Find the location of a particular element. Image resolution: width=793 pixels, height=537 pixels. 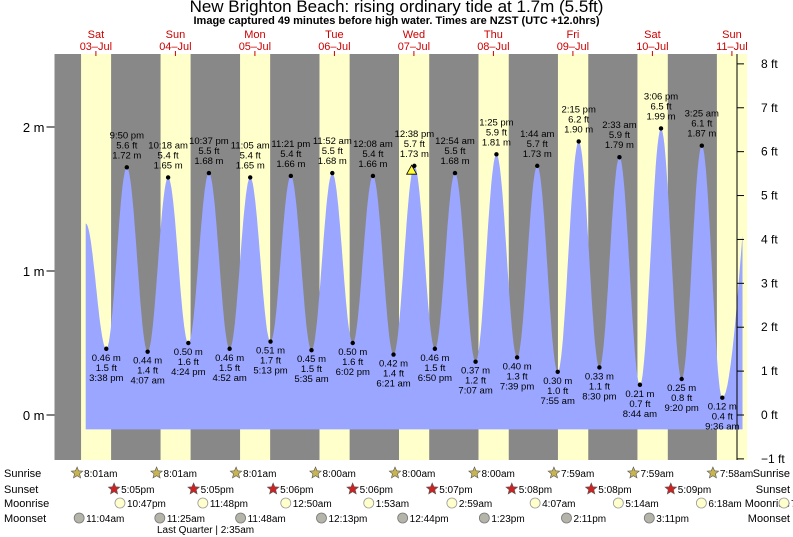

low-tide-label: 5:35 am is located at coordinates (311, 379).